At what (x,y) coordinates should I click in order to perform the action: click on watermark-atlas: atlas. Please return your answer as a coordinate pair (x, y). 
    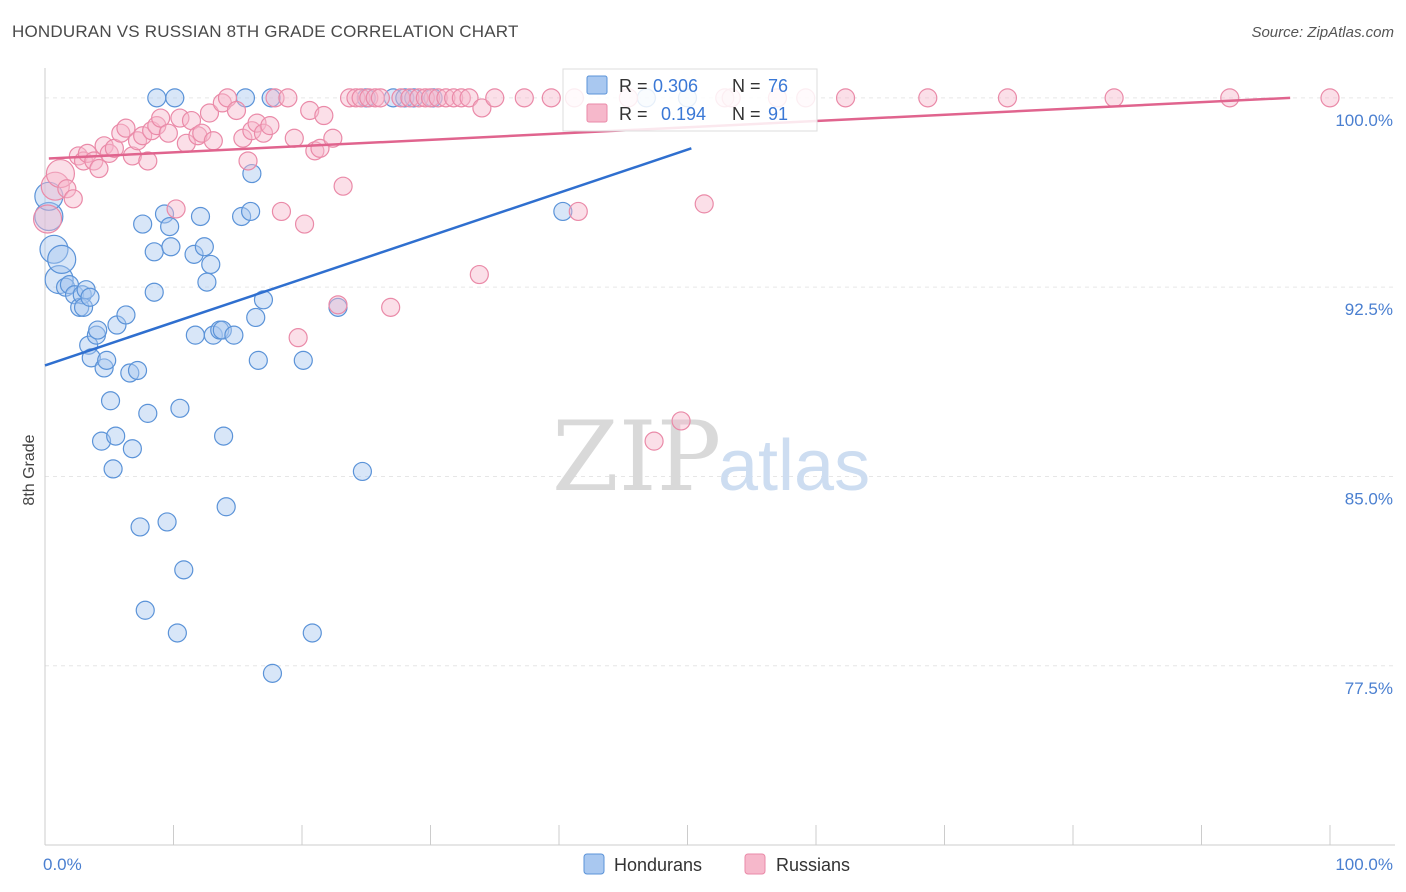
    Looking at the image, I should click on (794, 466).